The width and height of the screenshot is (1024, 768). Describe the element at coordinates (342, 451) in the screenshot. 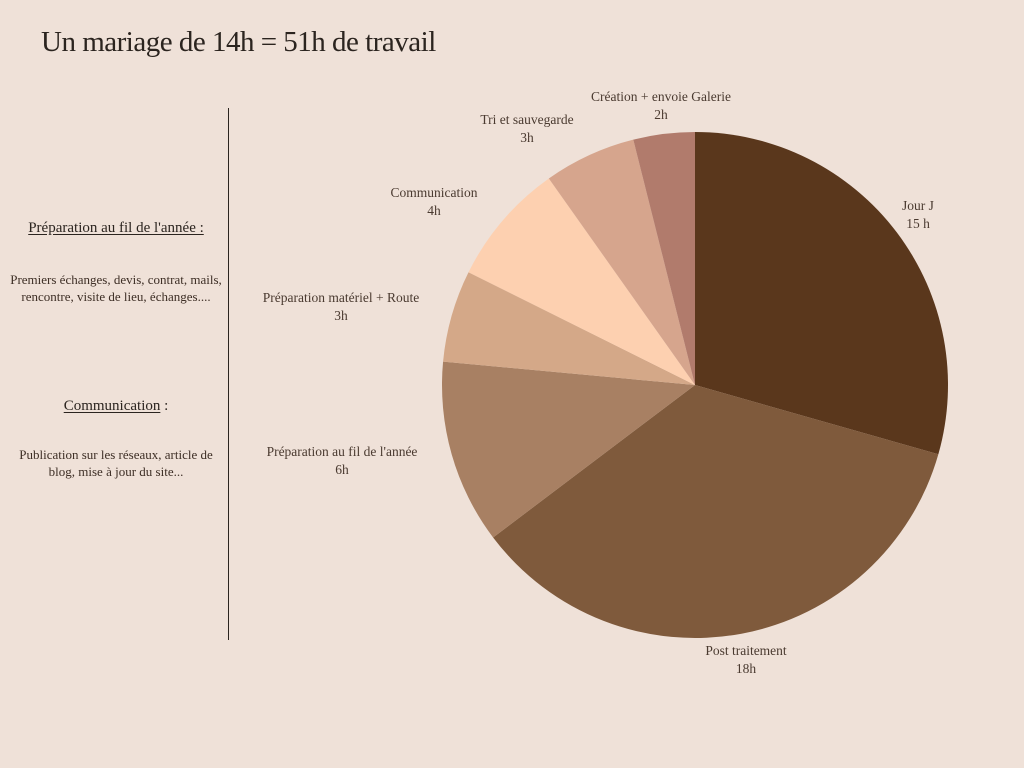

I see `slice-label-2: Préparation au fil de l'année` at that location.